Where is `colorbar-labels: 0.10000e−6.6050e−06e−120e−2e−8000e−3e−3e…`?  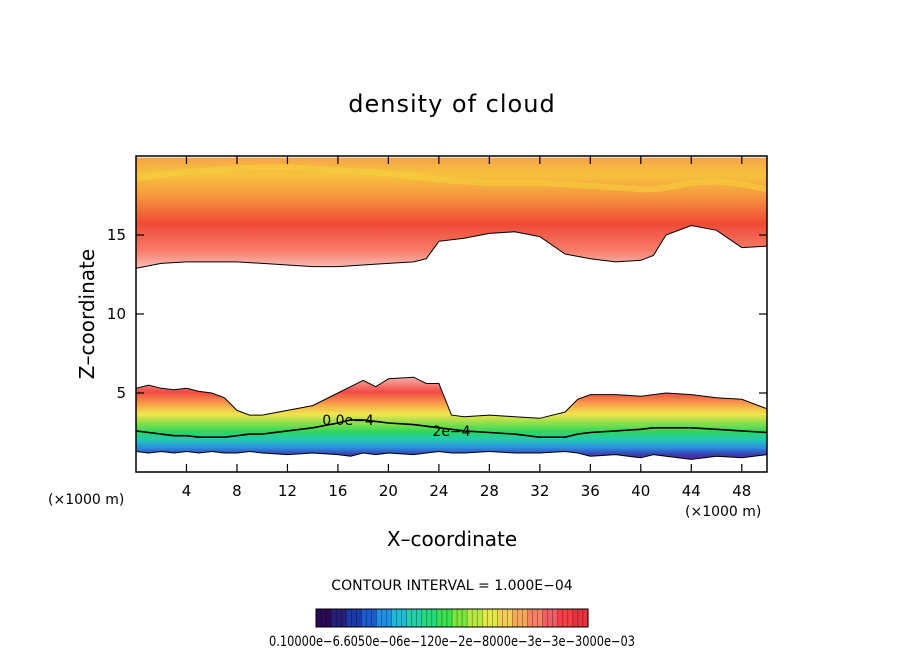
colorbar-labels: 0.10000e−6.6050e−06e−120e−2e−8000e−3e−3e… is located at coordinates (452, 642).